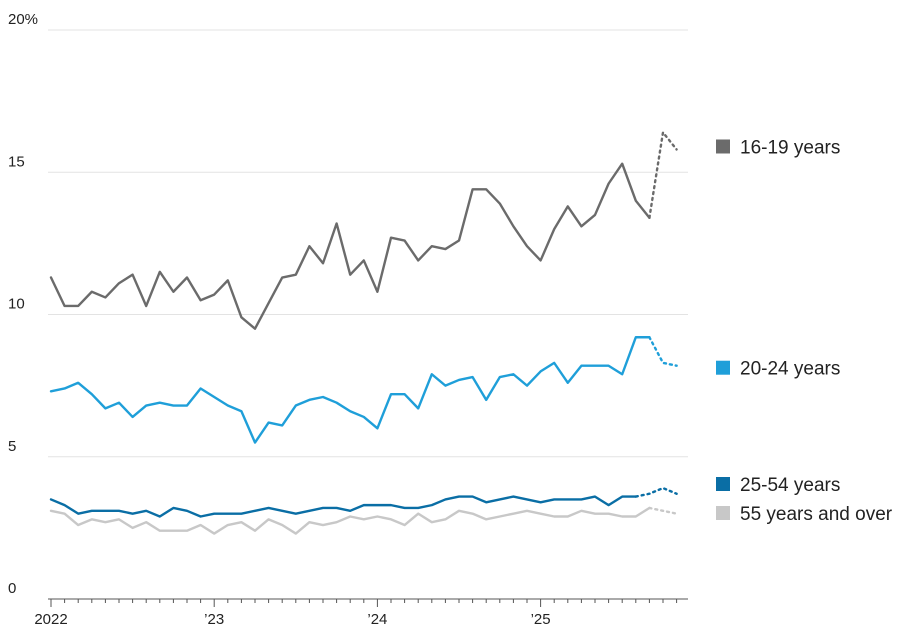  What do you see at coordinates (377, 619) in the screenshot?
I see `x-tick-label: ’24` at bounding box center [377, 619].